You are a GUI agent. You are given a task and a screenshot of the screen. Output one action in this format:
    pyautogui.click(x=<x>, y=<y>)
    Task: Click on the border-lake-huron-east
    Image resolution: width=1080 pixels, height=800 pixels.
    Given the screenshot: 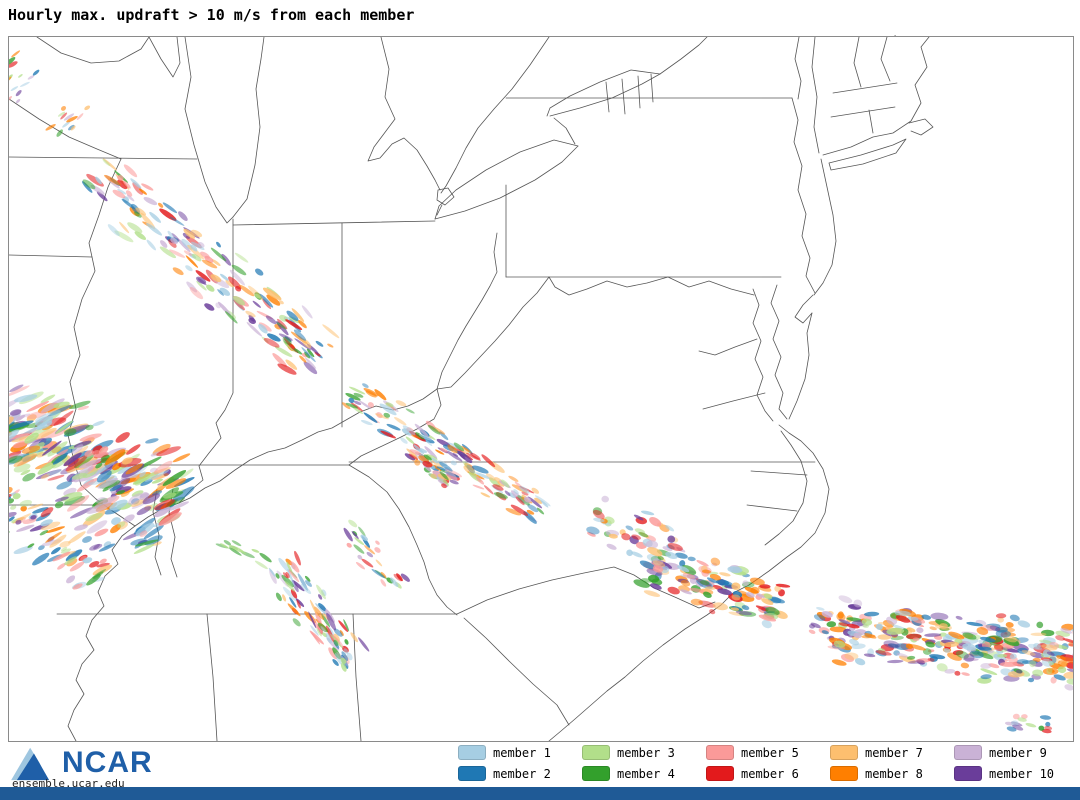 What is the action you would take?
    pyautogui.click(x=495, y=115)
    